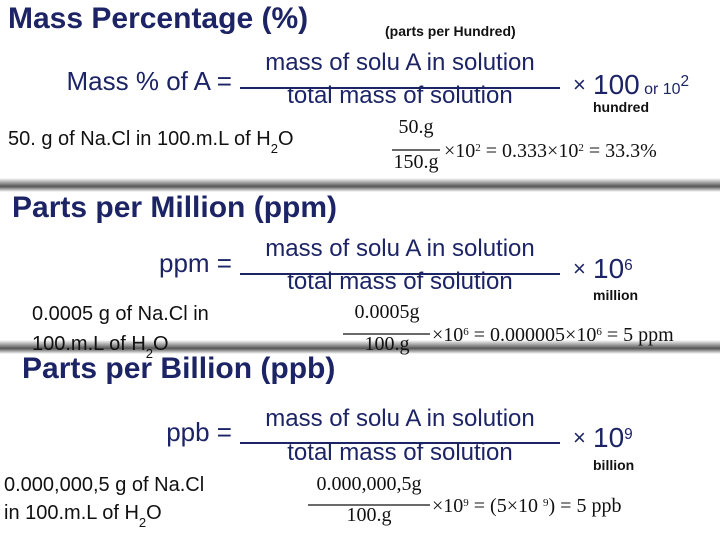 The width and height of the screenshot is (720, 540). Describe the element at coordinates (195, 263) in the screenshot. I see `formula-lhs: ppm =` at that location.